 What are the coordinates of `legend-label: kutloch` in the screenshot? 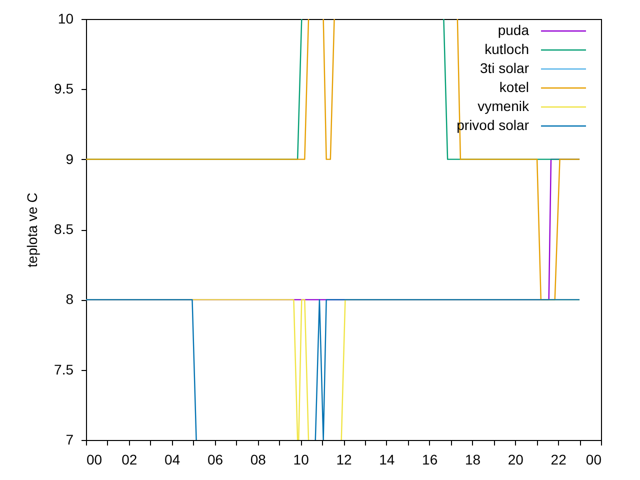 It's located at (506, 49).